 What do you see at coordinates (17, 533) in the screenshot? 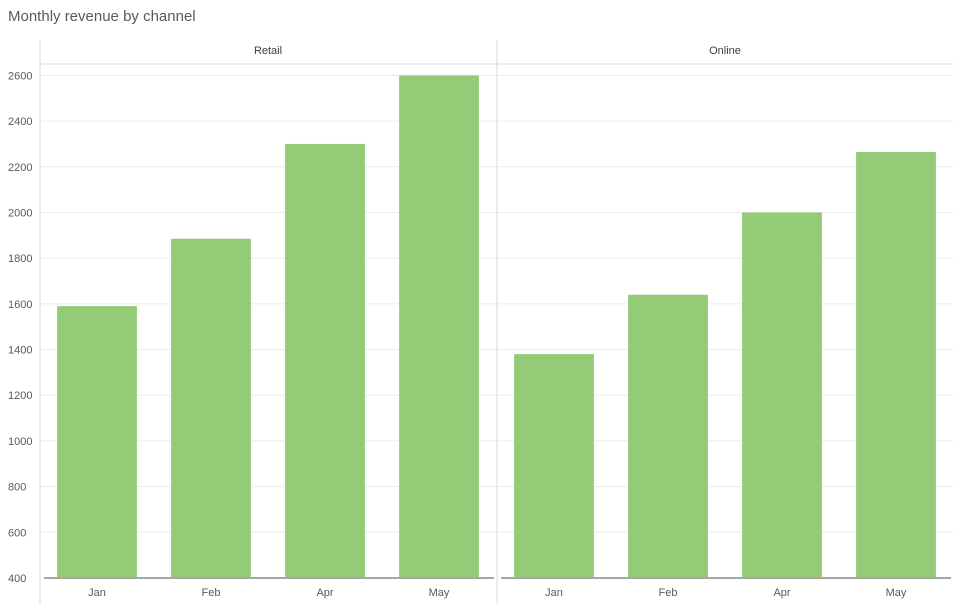
I see `y-tick-label: 600` at bounding box center [17, 533].